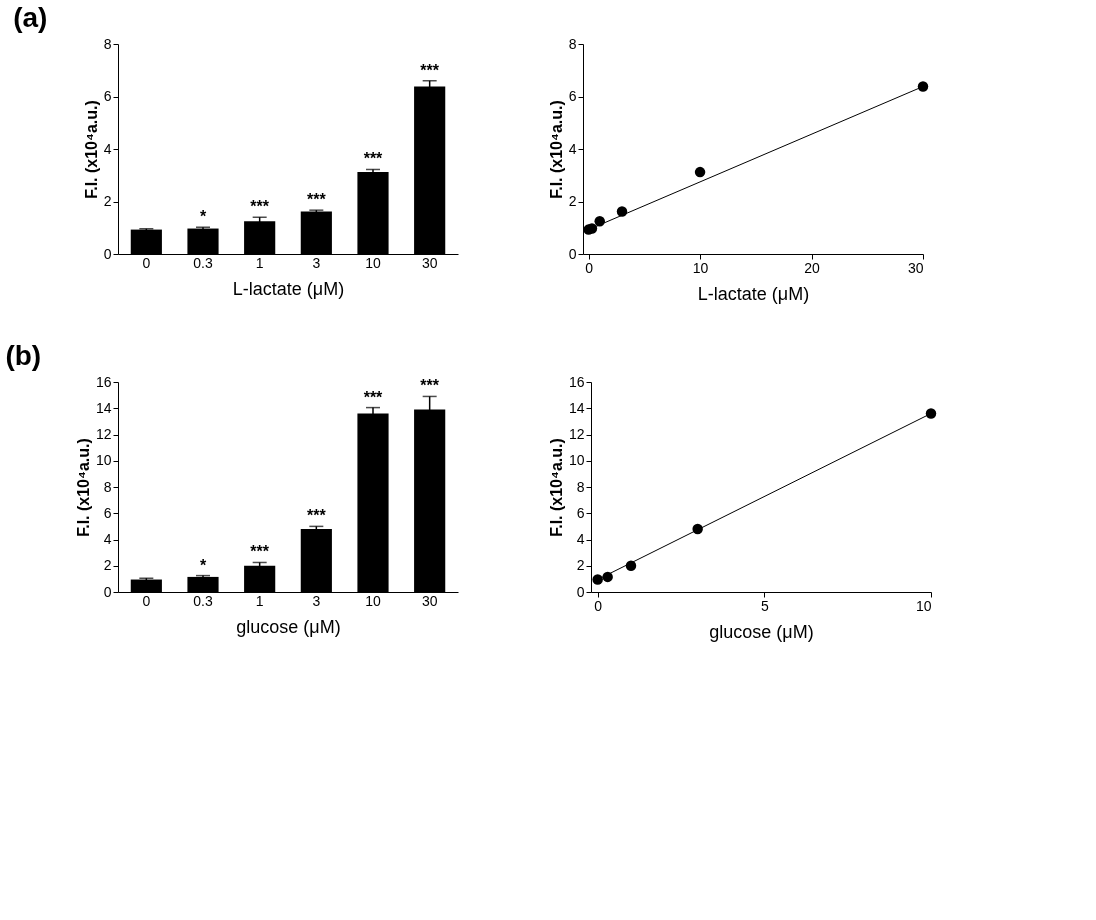 This screenshot has height=920, width=1096. Describe the element at coordinates (30, 17) in the screenshot. I see `chart-title: (a)` at that location.